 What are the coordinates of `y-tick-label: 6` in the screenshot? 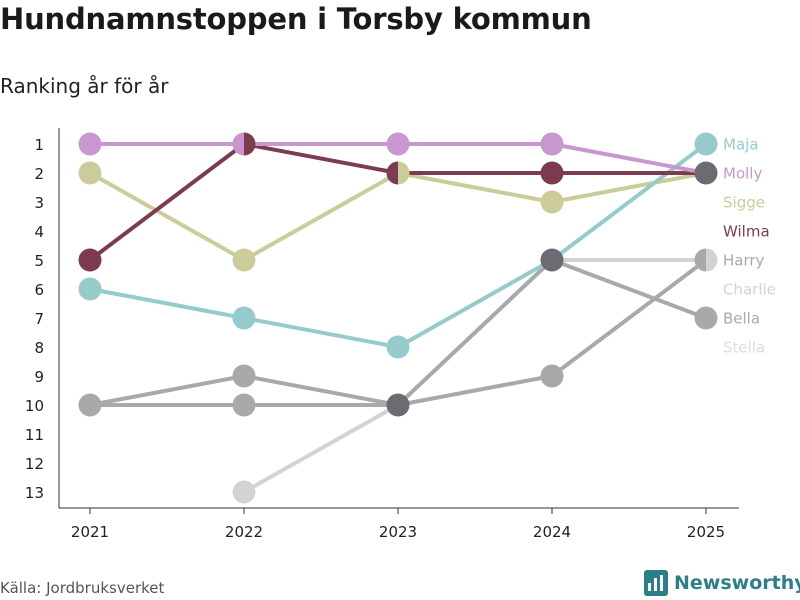 It's located at (39, 290).